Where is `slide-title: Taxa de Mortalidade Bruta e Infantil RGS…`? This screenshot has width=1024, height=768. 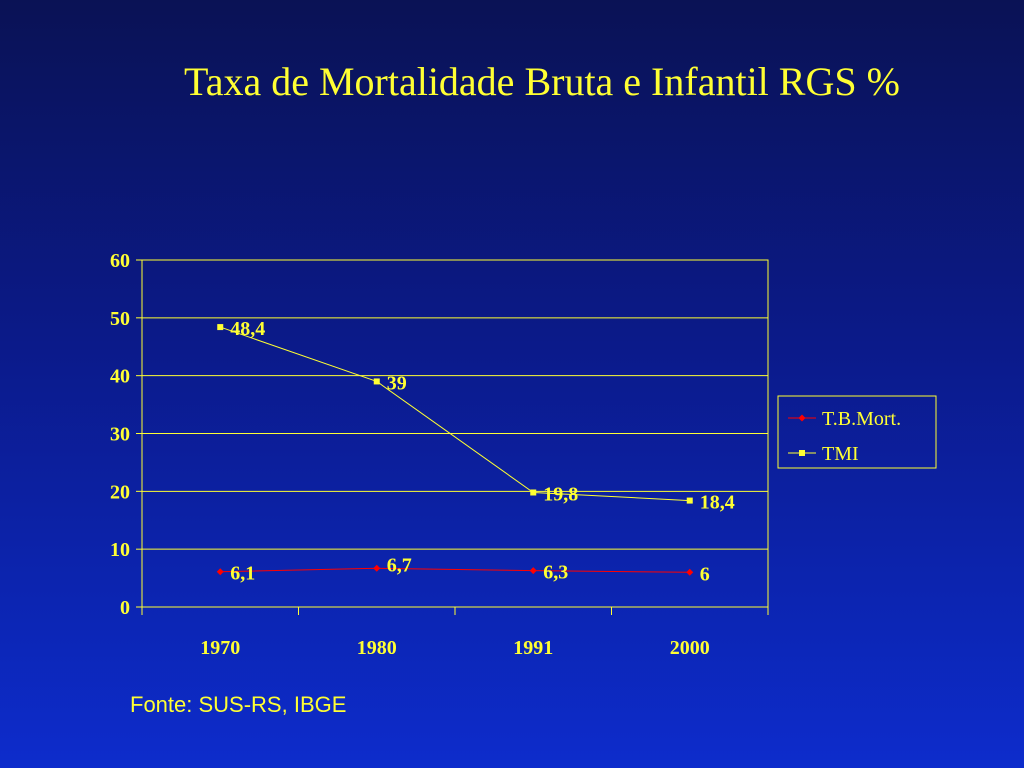 slide-title: Taxa de Mortalidade Bruta e Infantil RGS… is located at coordinates (542, 81).